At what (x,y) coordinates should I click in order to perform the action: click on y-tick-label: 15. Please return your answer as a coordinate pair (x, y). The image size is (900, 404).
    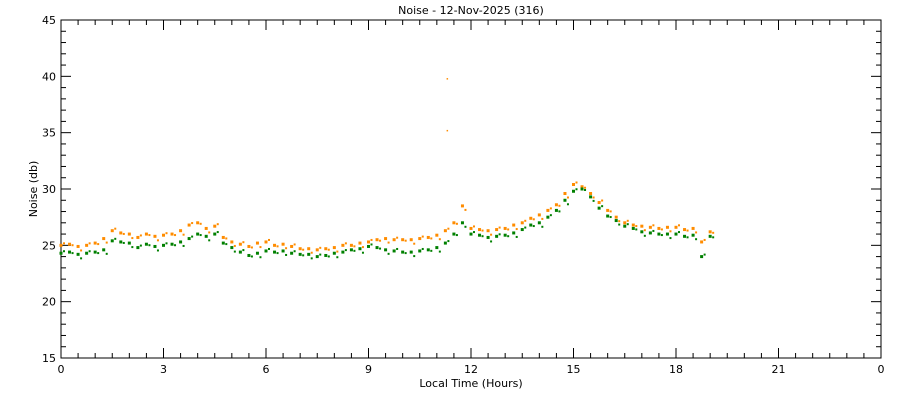
    Looking at the image, I should click on (49, 358).